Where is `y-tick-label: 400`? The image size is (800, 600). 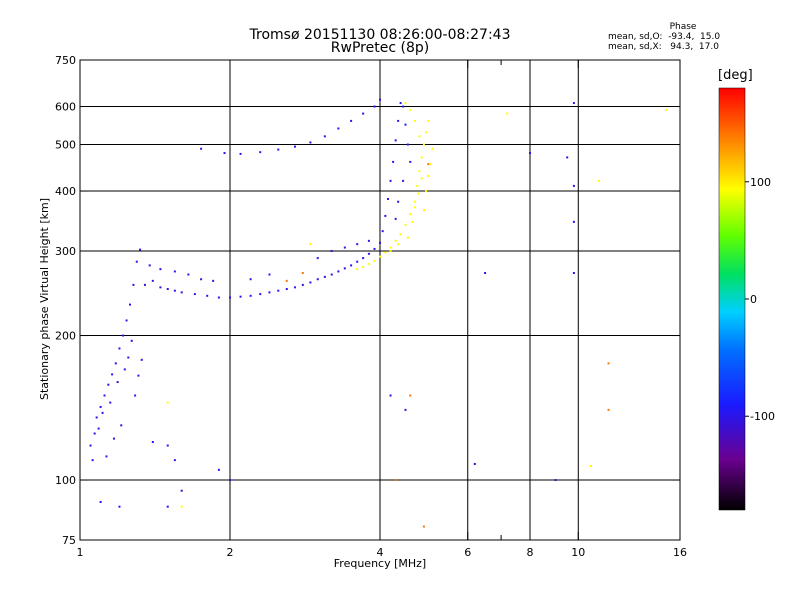
y-tick-label: 400 is located at coordinates (65, 191).